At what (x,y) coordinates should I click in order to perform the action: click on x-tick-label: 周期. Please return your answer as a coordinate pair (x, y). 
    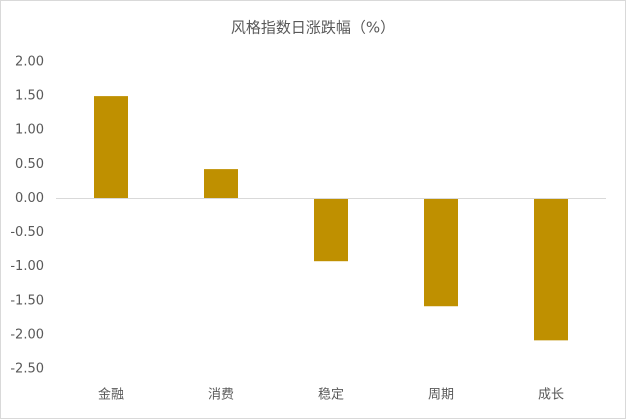
    Looking at the image, I should click on (441, 395).